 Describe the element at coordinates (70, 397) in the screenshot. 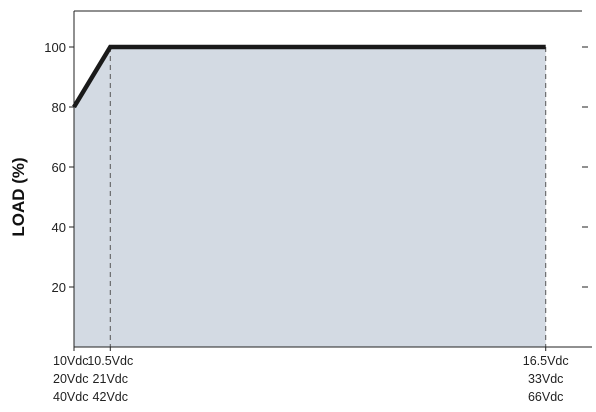

I see `x-tick-label-0-2: 40Vdc` at that location.